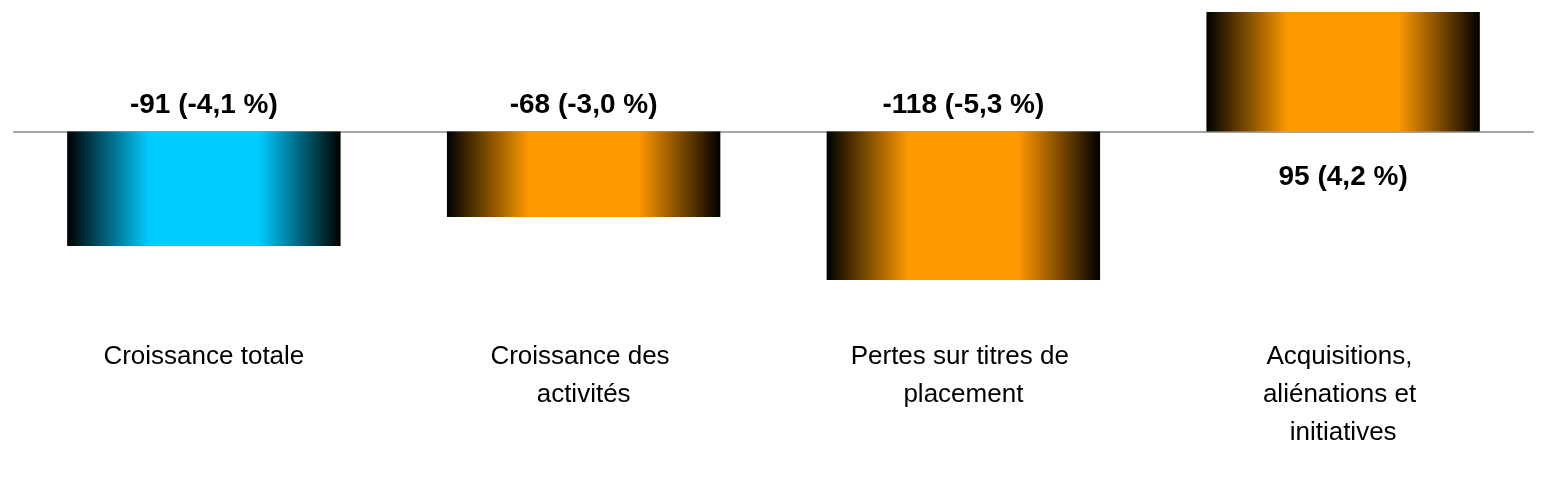  I want to click on data-label: -91 (-4,1 %), so click(203, 104).